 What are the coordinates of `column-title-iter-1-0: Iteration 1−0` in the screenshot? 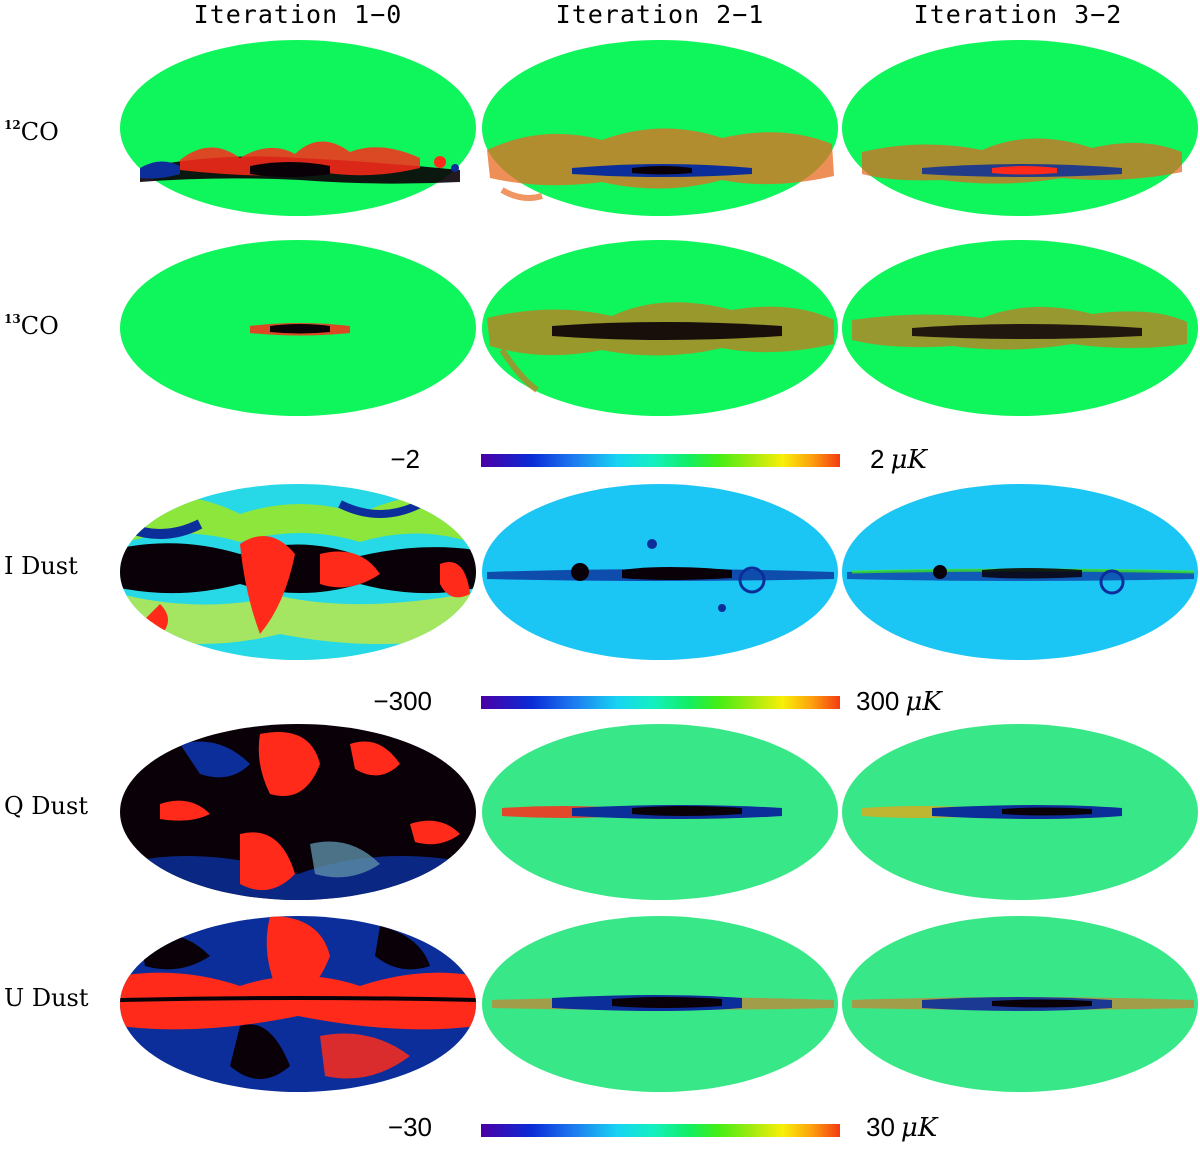 It's located at (298, 14).